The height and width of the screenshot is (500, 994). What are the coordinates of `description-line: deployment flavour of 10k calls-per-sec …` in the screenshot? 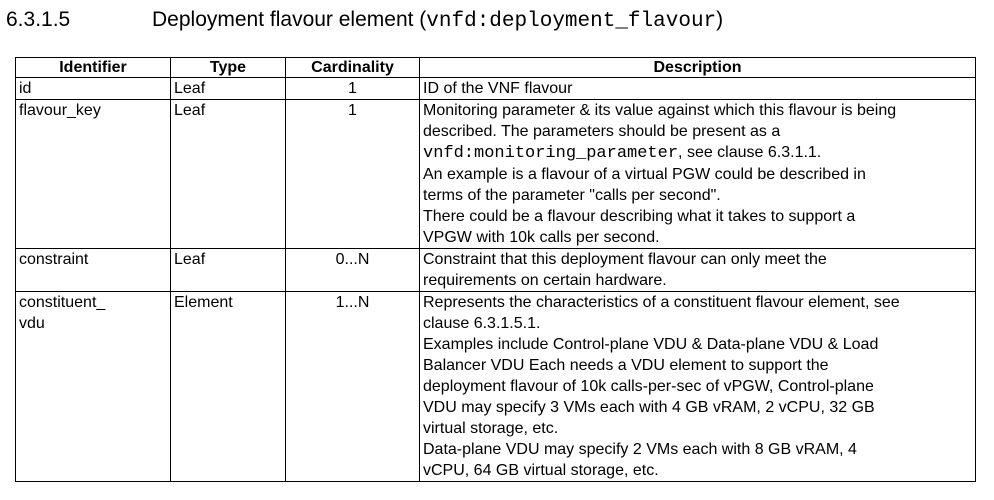 It's located at (648, 386).